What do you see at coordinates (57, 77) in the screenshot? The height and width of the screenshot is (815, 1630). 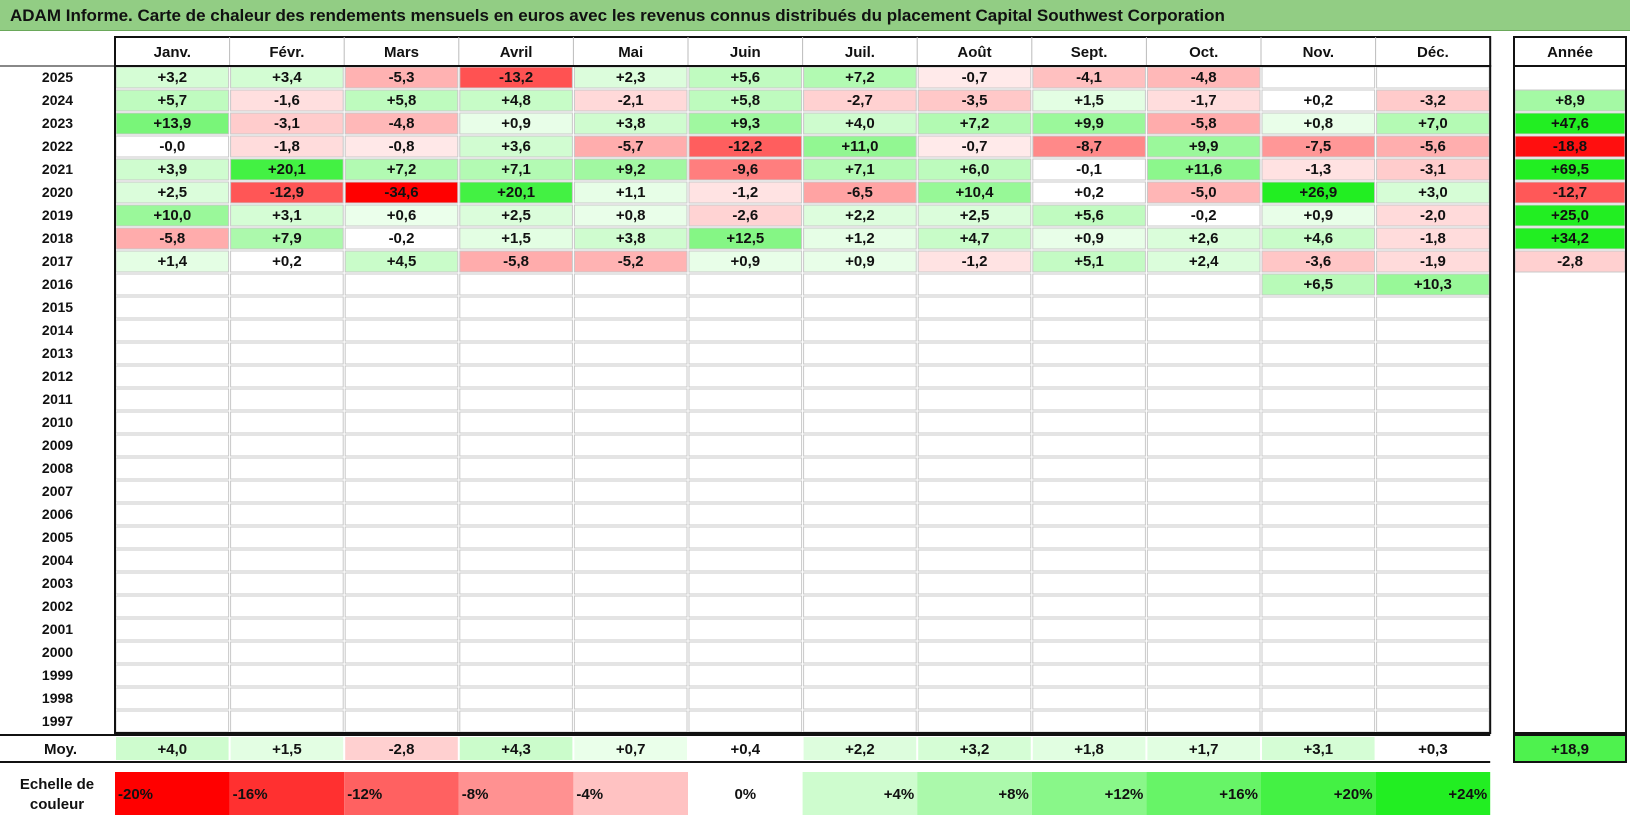 I see `year-label: 2025` at bounding box center [57, 77].